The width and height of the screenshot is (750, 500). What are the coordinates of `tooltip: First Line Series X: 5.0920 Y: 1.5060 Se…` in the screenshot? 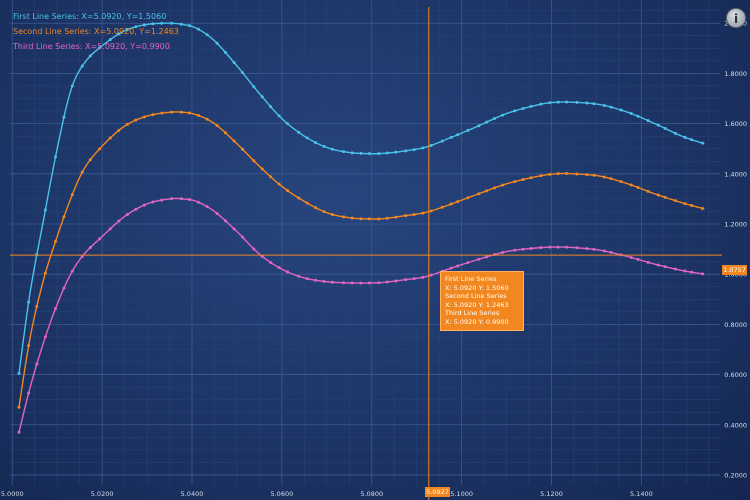 It's located at (482, 301).